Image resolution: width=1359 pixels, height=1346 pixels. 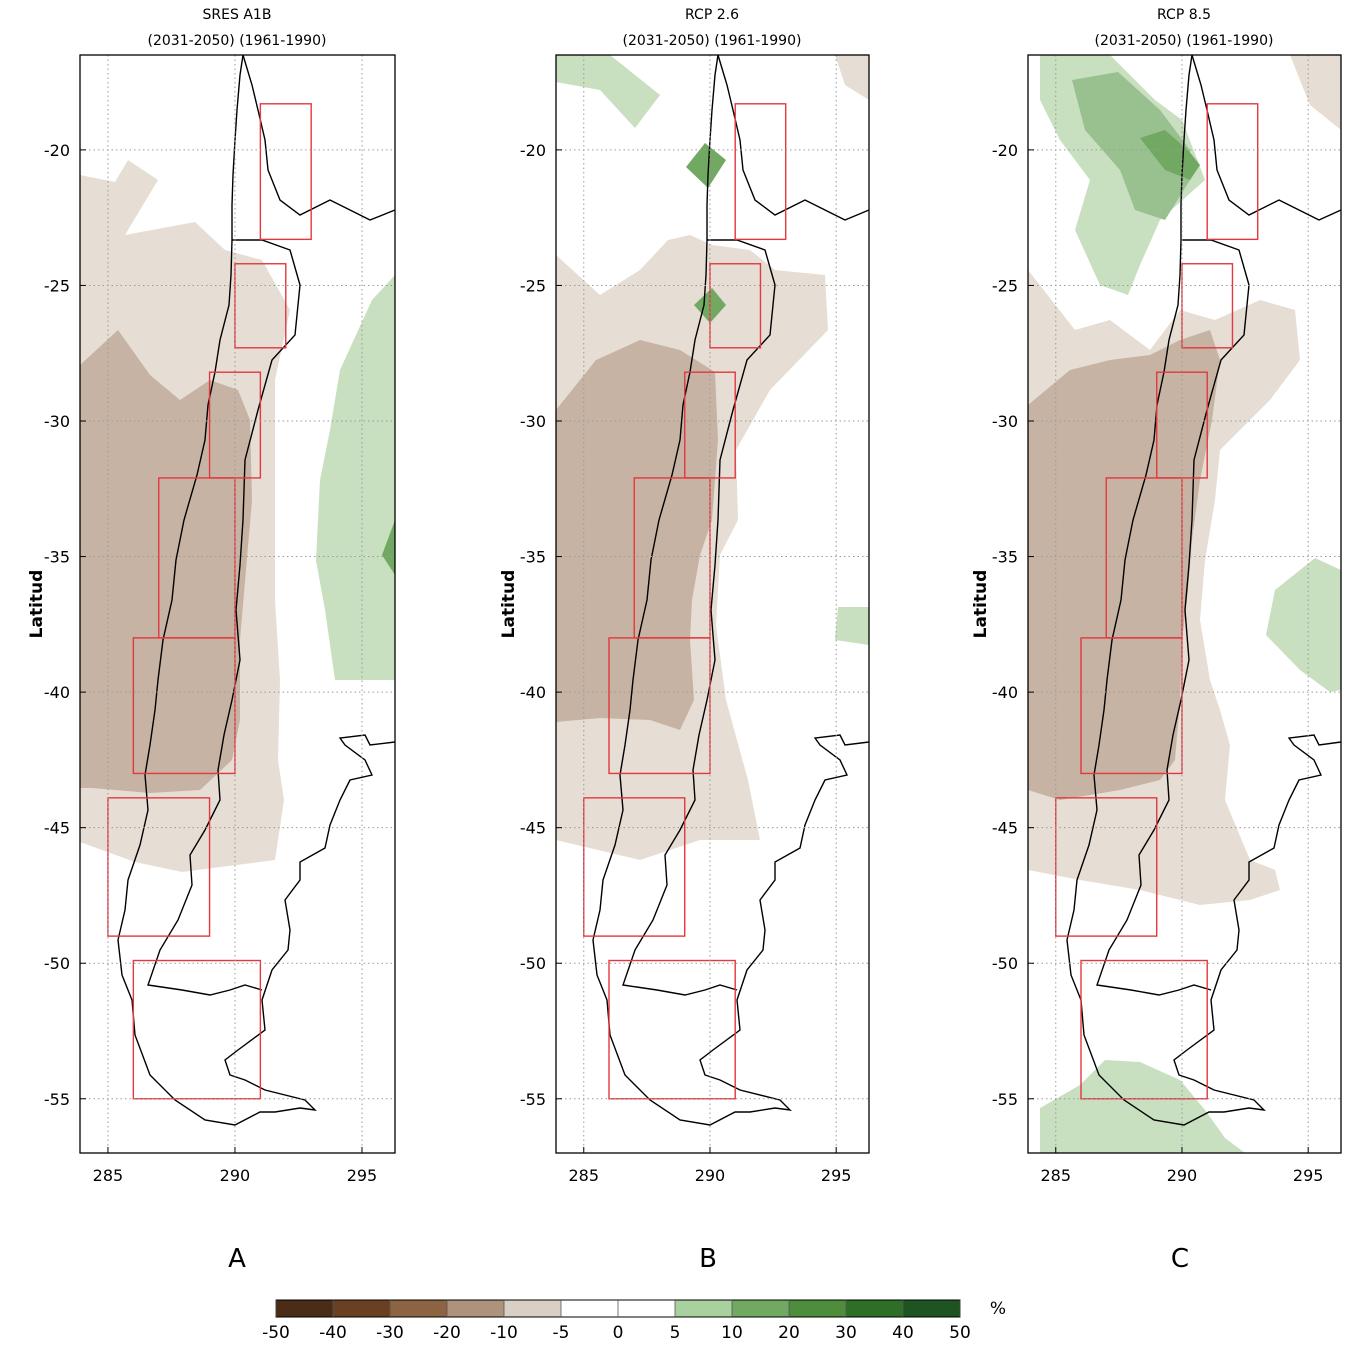 I want to click on colorbar-tick-label: 30, so click(x=846, y=1333).